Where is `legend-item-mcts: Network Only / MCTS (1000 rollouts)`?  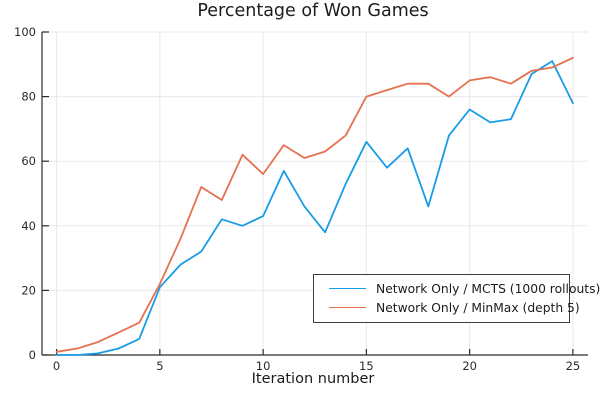 legend-item-mcts: Network Only / MCTS (1000 rollouts) is located at coordinates (457, 288).